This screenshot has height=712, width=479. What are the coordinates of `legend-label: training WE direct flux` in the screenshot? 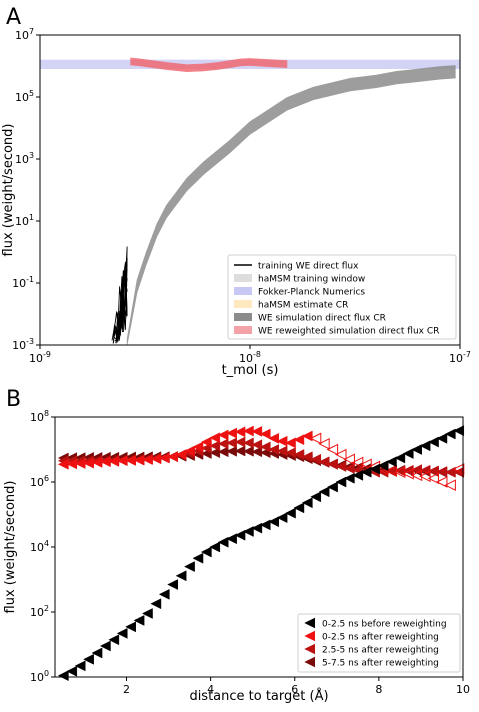 It's located at (308, 267).